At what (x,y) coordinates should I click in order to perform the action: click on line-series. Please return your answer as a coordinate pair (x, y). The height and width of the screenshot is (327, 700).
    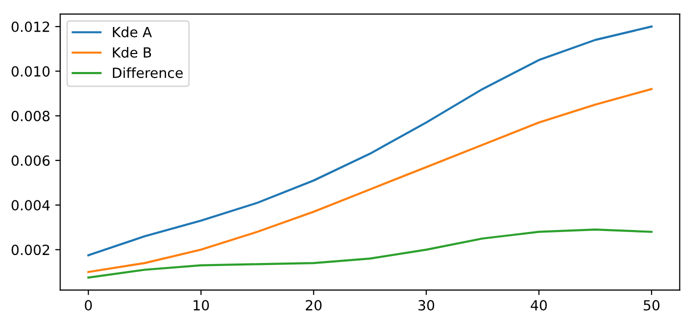
    Looking at the image, I should click on (370, 253).